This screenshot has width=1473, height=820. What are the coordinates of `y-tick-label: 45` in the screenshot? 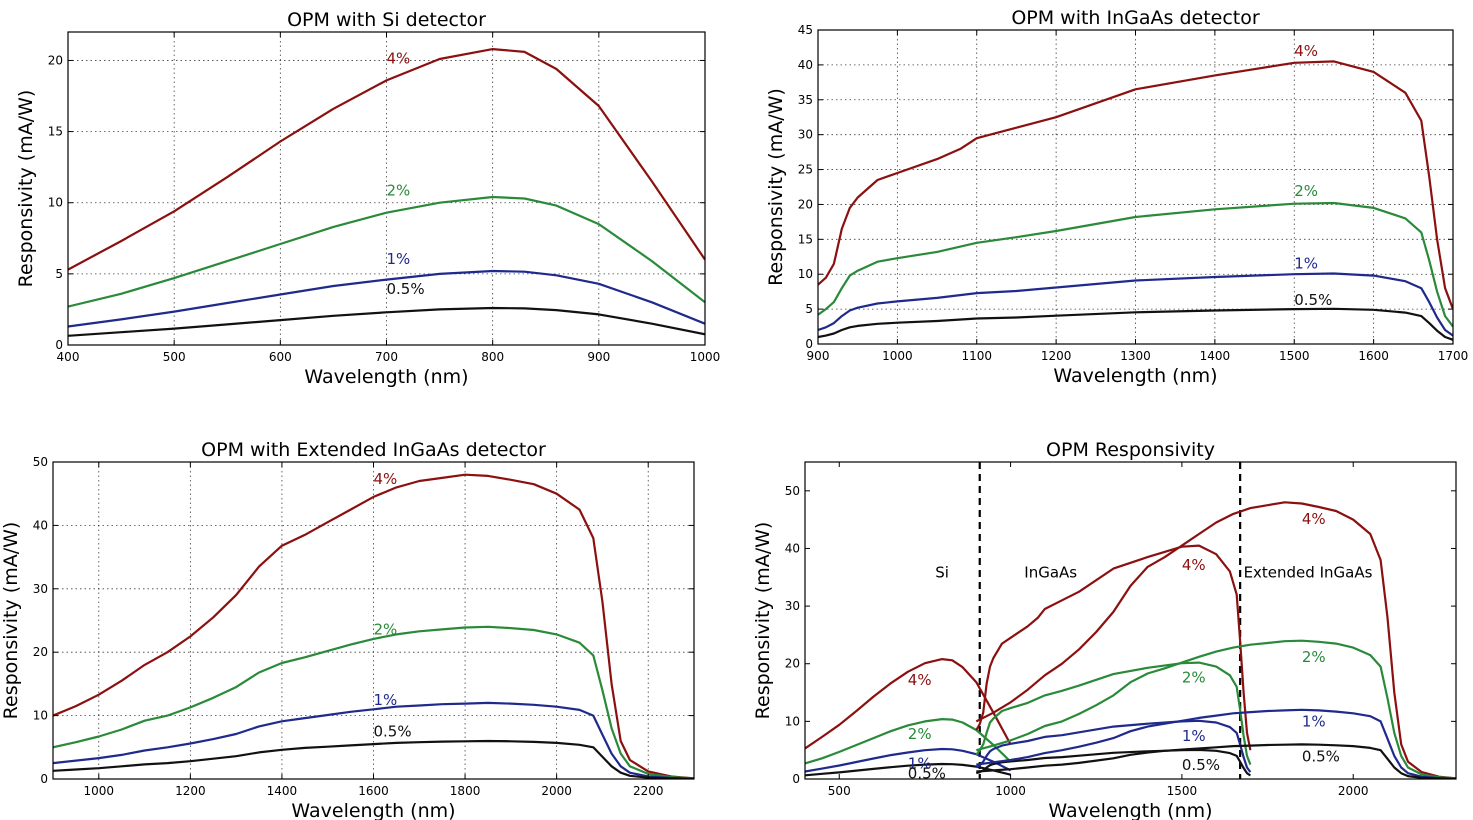 It's located at (805, 30).